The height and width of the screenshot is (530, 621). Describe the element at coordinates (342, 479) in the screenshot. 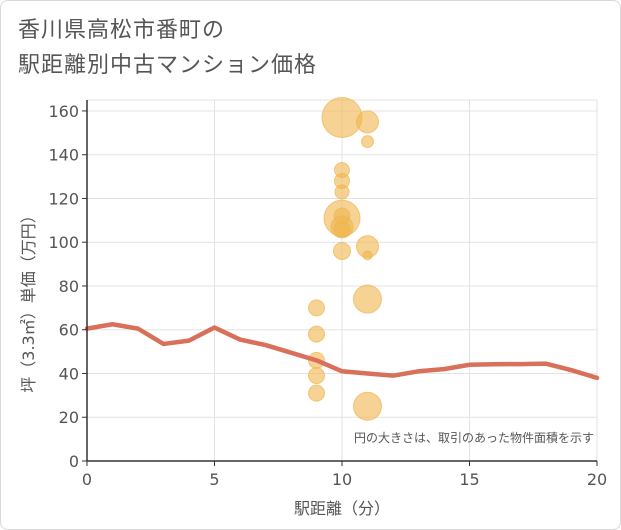

I see `x-tick-label-2: 10` at that location.